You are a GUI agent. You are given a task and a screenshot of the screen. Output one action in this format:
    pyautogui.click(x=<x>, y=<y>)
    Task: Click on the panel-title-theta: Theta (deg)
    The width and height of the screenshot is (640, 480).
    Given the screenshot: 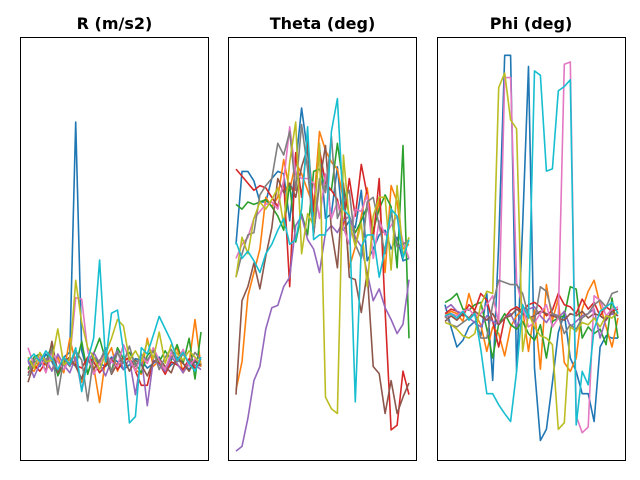 What is the action you would take?
    pyautogui.click(x=323, y=23)
    